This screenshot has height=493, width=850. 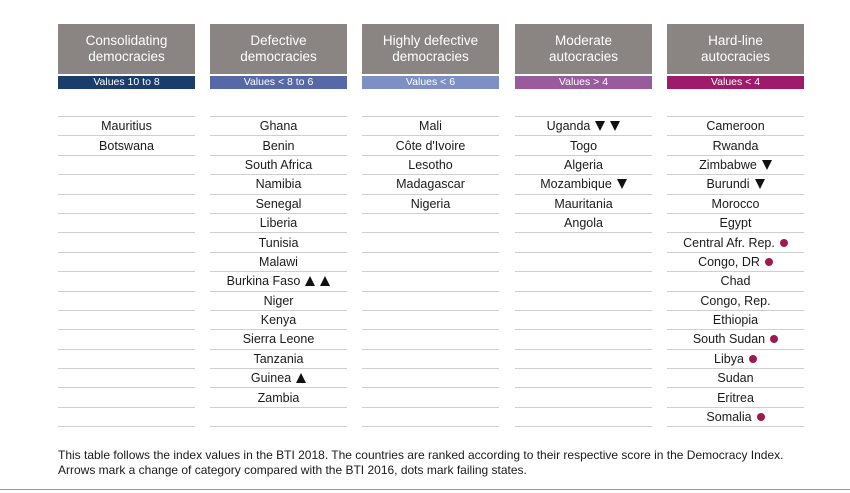 I want to click on country-name: Congo, DR, so click(x=729, y=261).